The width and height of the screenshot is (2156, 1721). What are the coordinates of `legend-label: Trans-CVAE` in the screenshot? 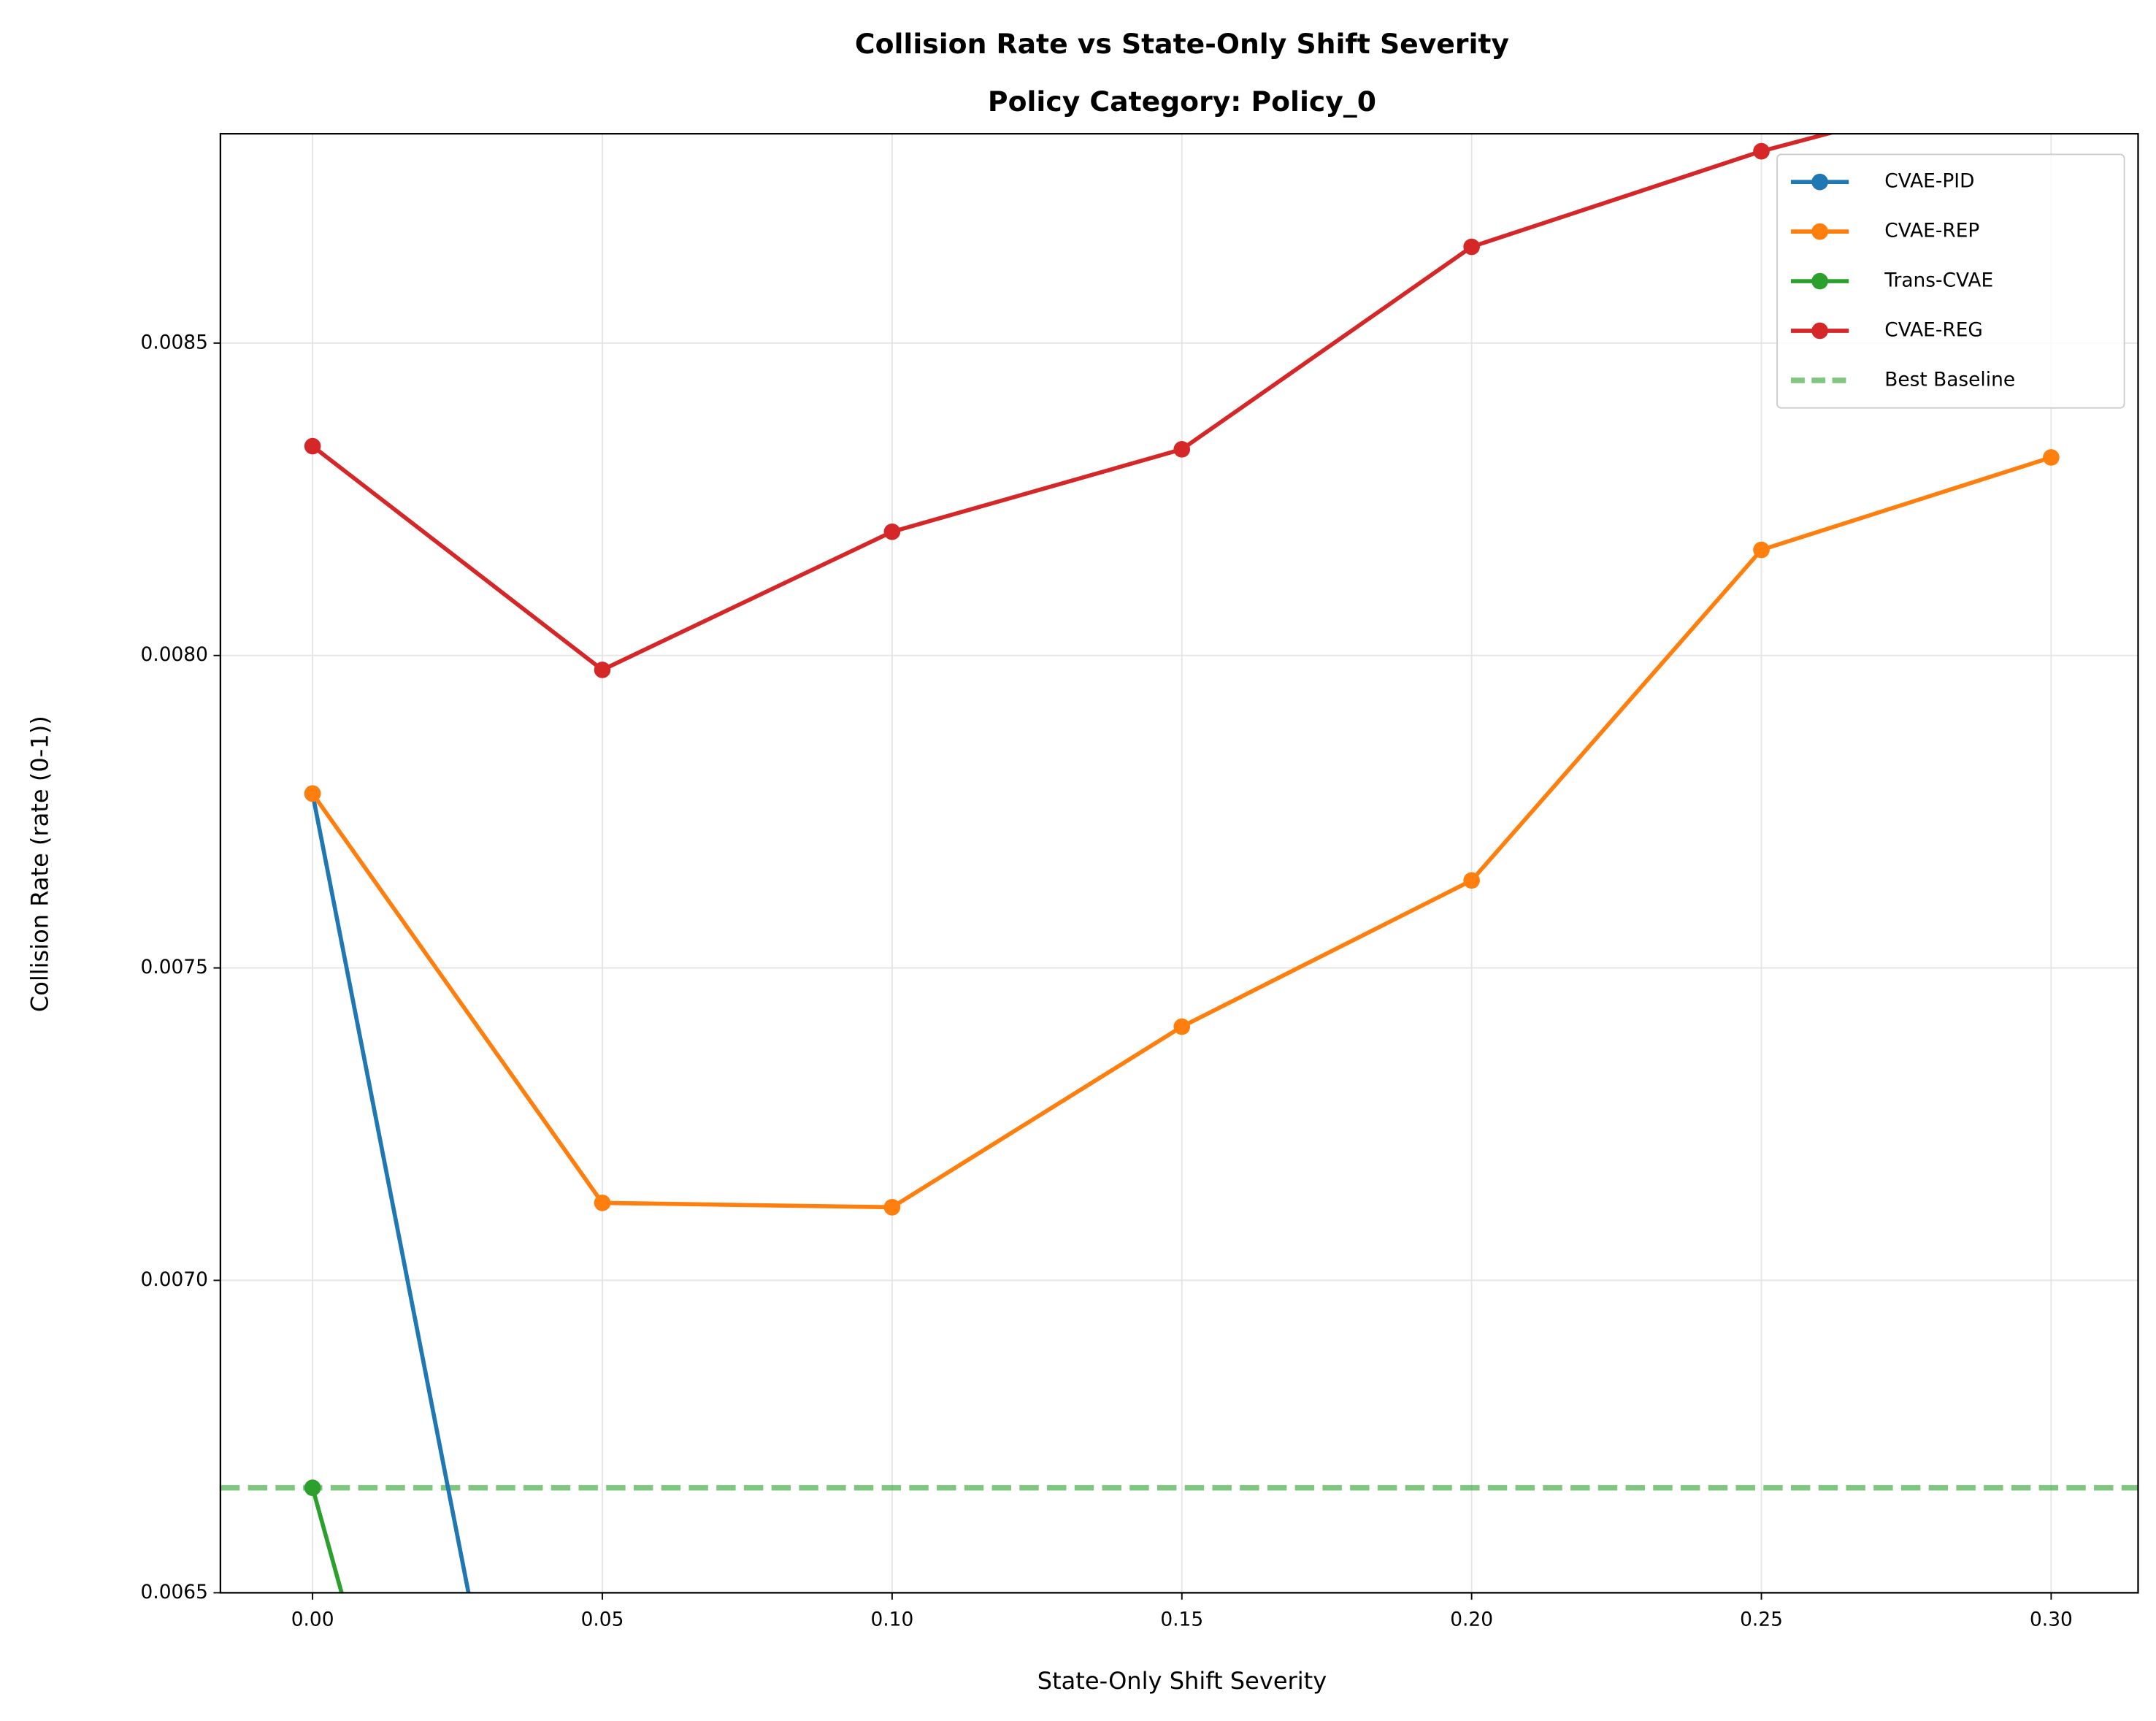 It's located at (1938, 281).